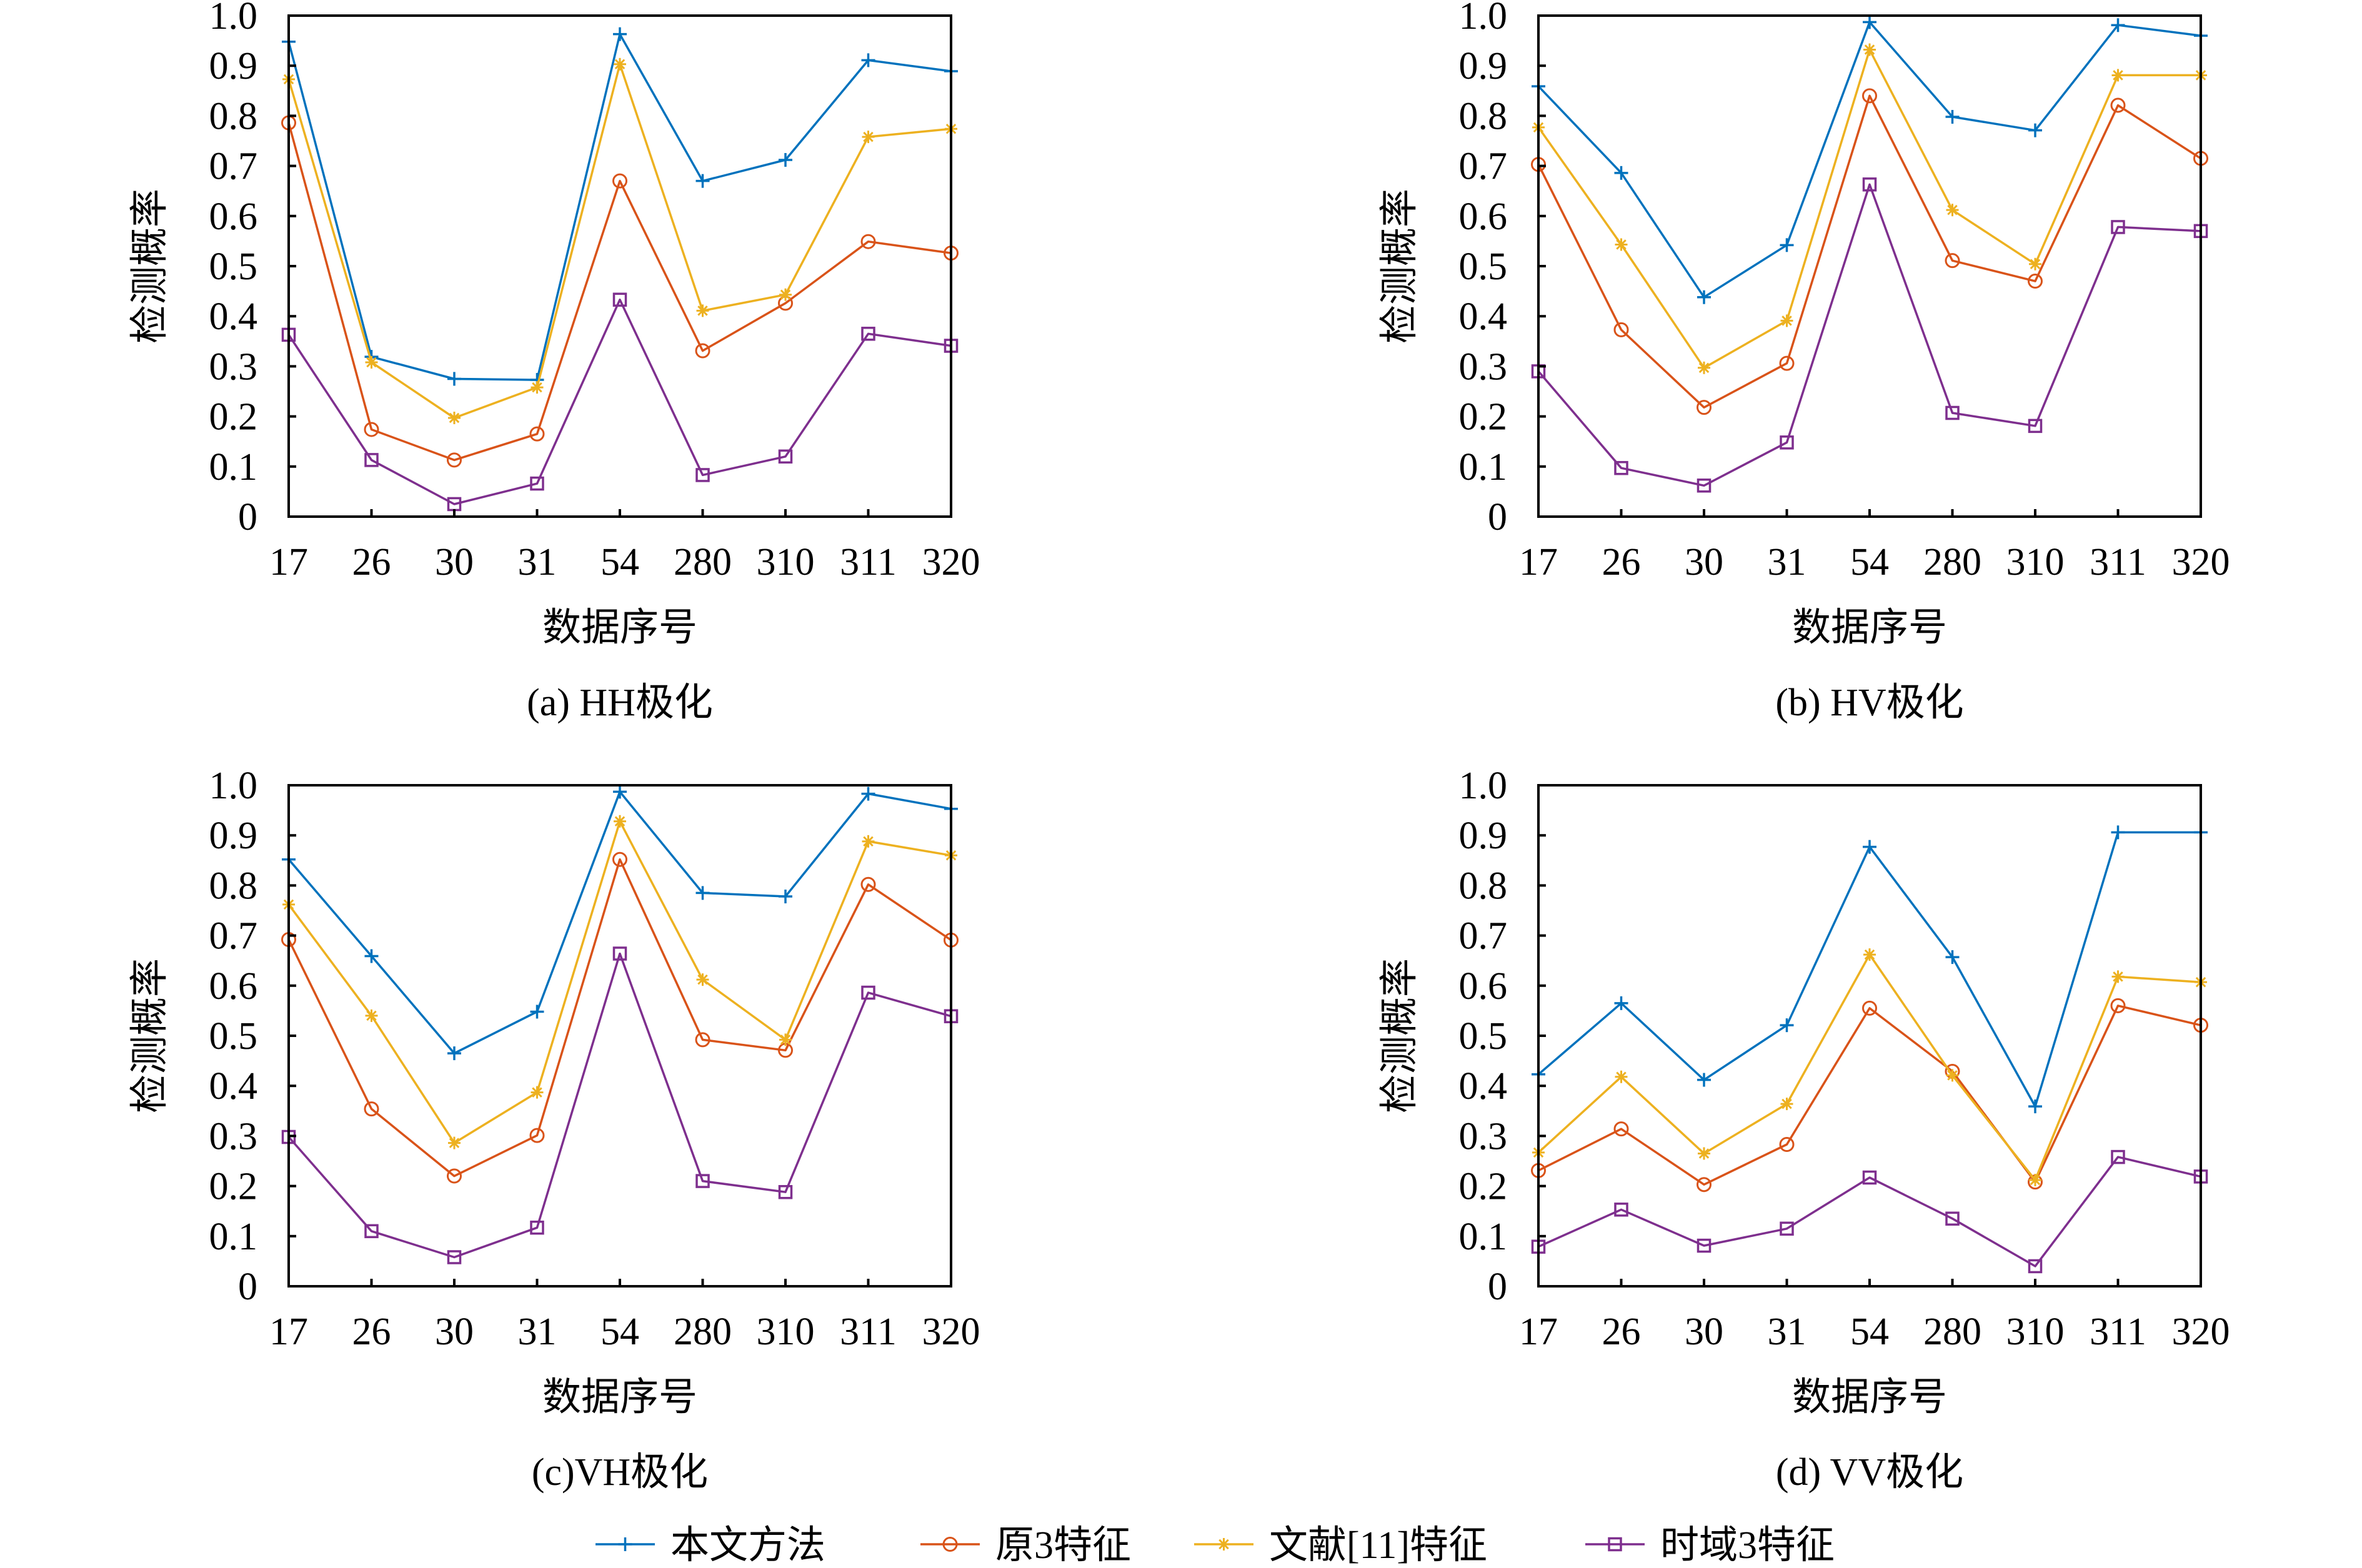  What do you see at coordinates (1378, 1545) in the screenshot?
I see `legend-label: 文献[11]特征` at bounding box center [1378, 1545].